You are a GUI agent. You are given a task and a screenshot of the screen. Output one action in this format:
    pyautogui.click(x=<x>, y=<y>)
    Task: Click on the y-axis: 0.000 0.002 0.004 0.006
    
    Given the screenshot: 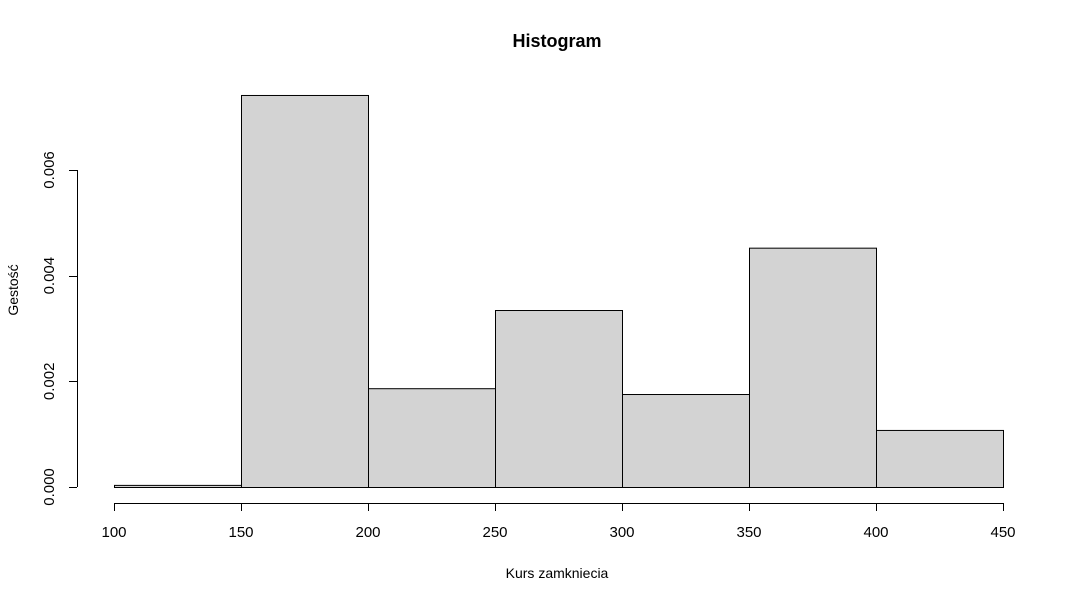 What is the action you would take?
    pyautogui.click(x=59, y=328)
    